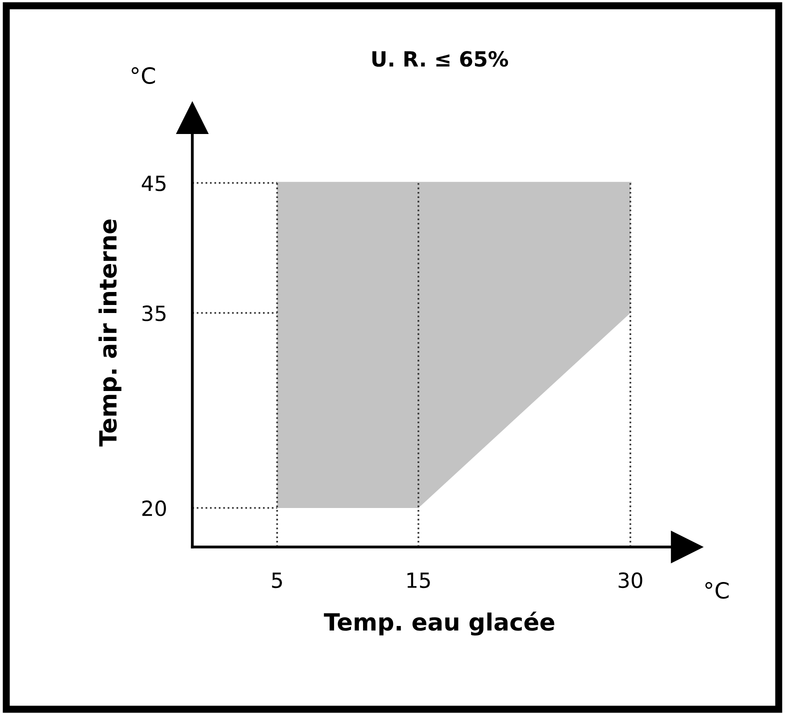 This screenshot has height=715, width=785. Describe the element at coordinates (418, 580) in the screenshot. I see `x-tick-label: 15` at that location.